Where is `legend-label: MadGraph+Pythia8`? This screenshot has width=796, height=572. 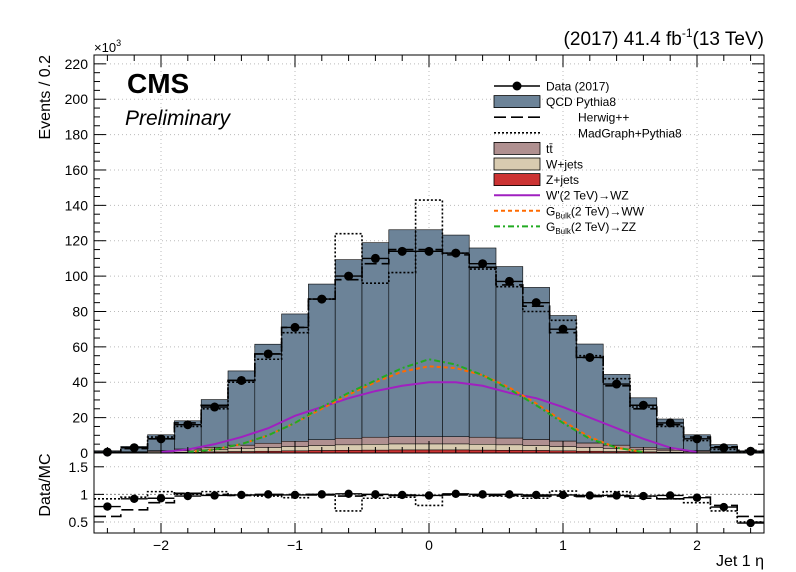 legend-label: MadGraph+Pythia8 is located at coordinates (630, 133).